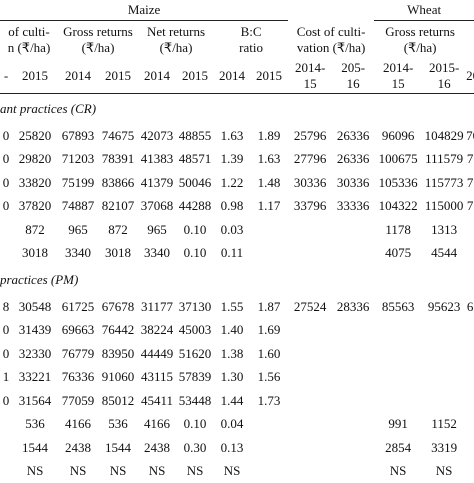  I want to click on table-cell: 67678, so click(118, 307).